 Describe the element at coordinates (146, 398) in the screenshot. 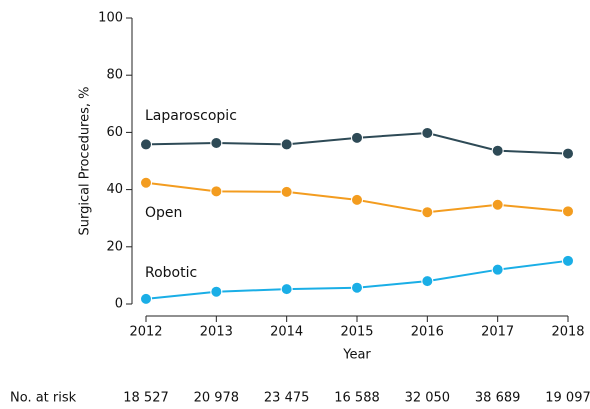

I see `at-risk-value: 18 527` at that location.